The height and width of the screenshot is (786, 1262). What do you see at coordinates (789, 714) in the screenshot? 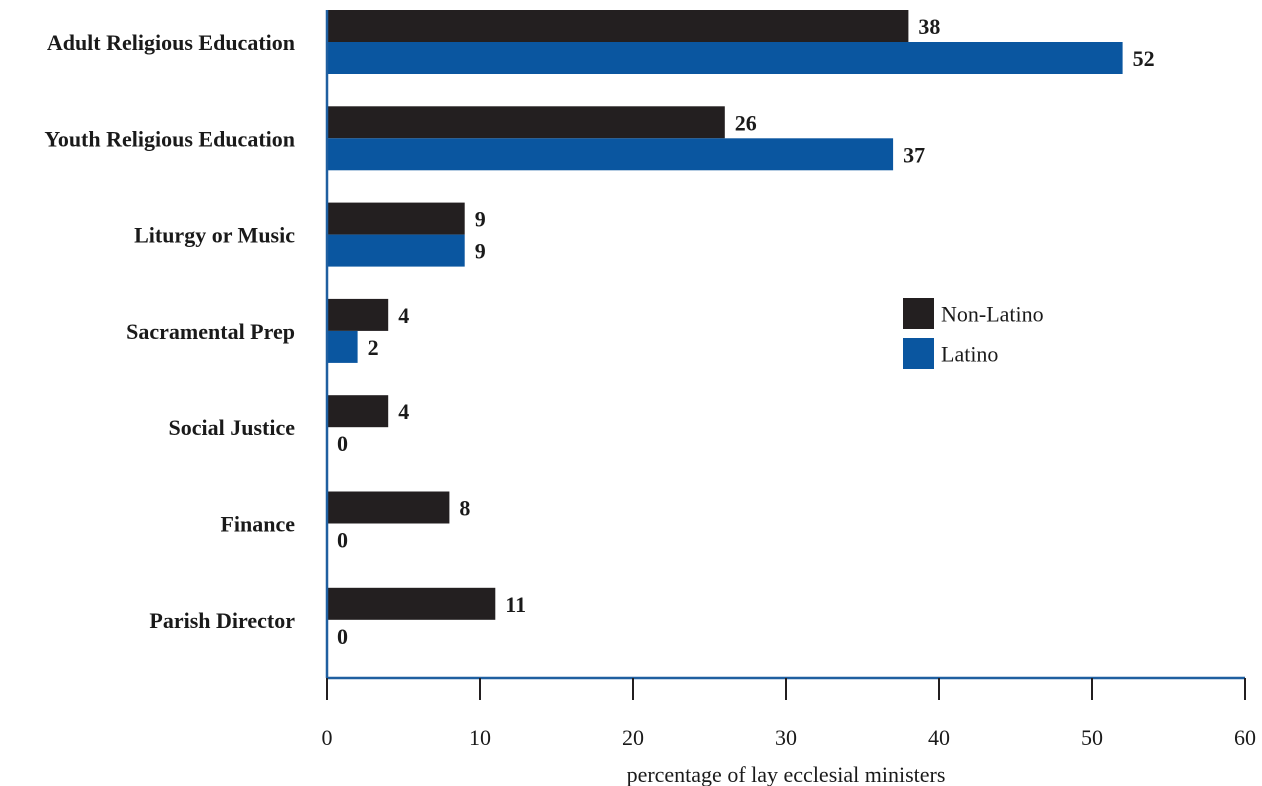
I see `x-ticks: 0 10 20 30 40 50 60` at bounding box center [789, 714].